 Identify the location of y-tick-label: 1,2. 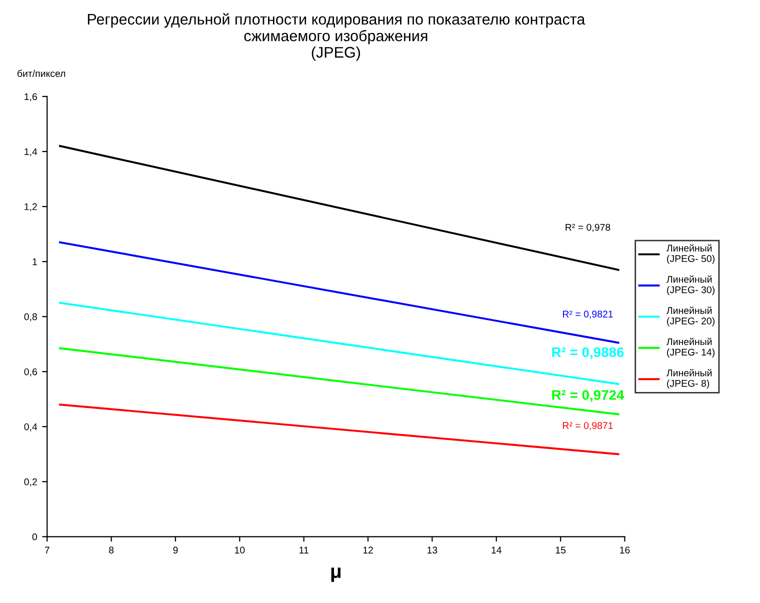
(30, 207).